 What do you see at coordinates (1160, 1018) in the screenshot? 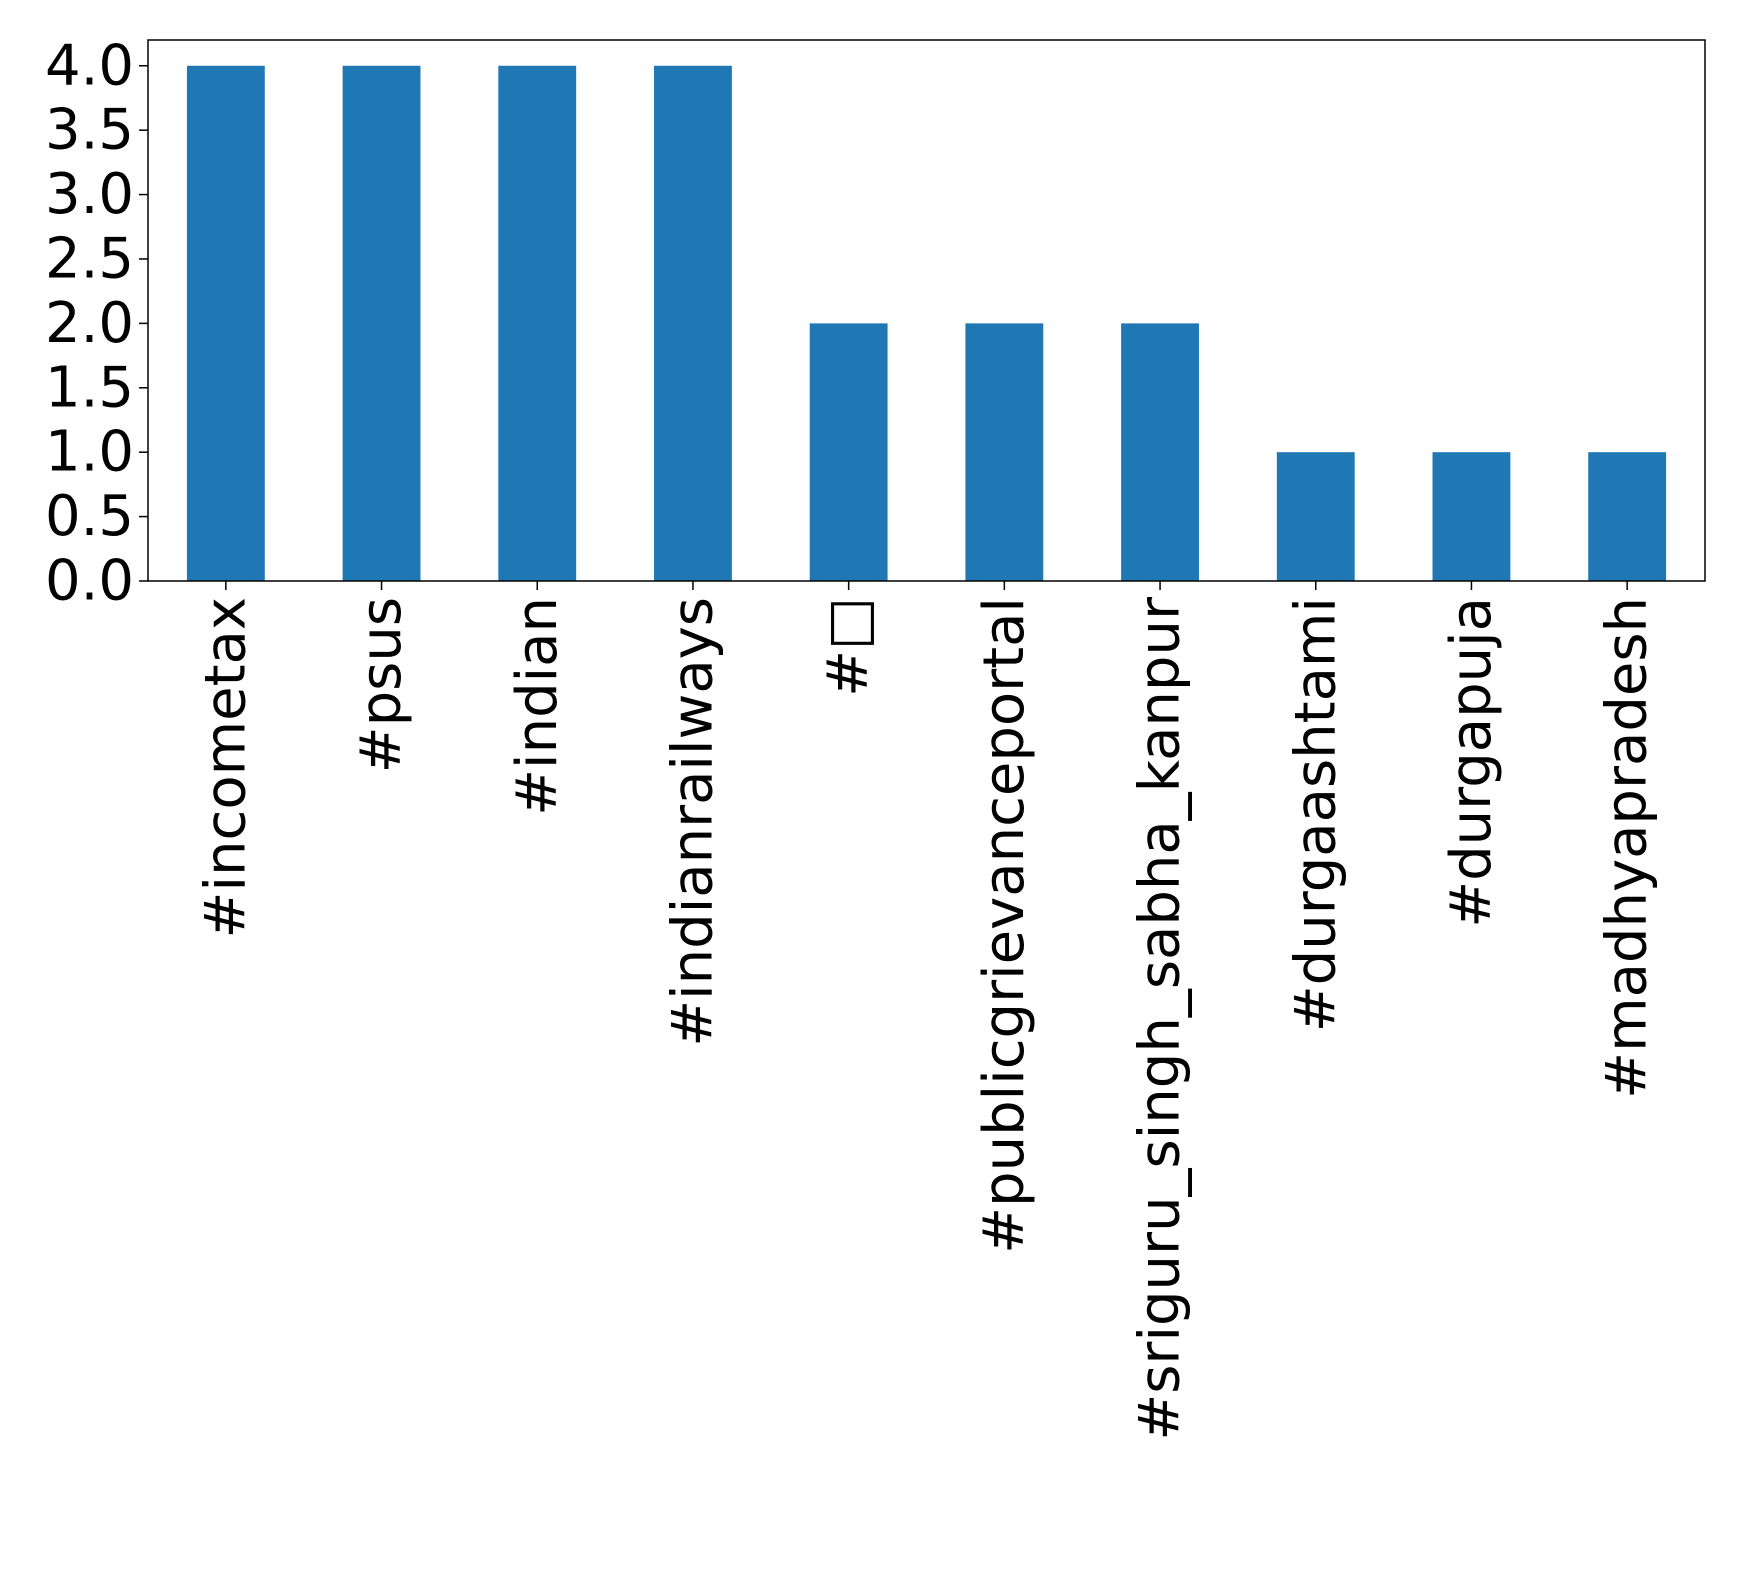
I see `x-tick-label: #sriguru_singh_sabha_kanpur` at bounding box center [1160, 1018].